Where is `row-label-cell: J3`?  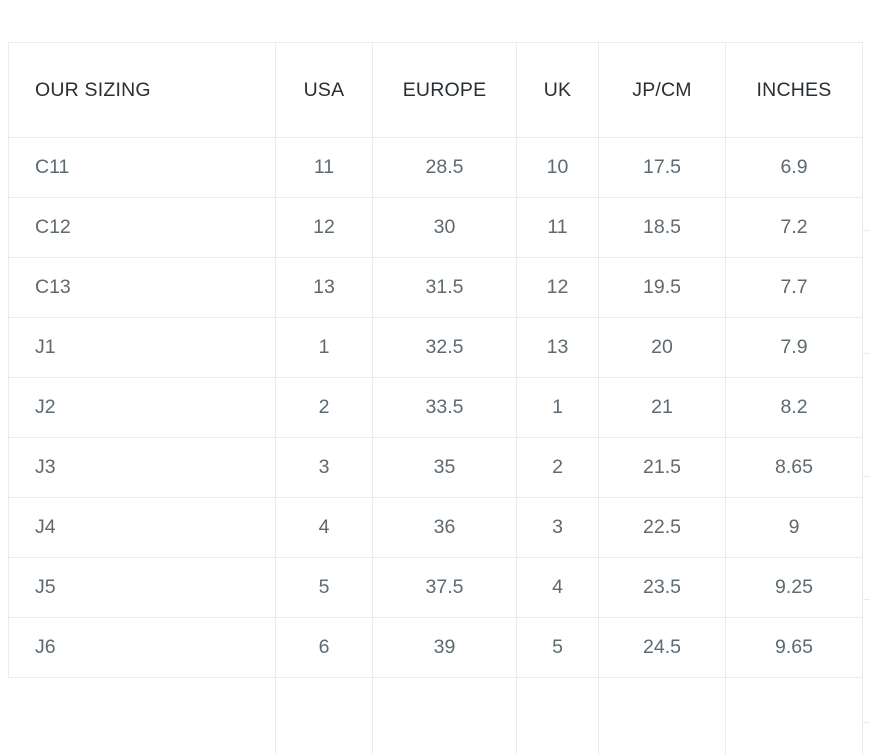 row-label-cell: J3 is located at coordinates (142, 467).